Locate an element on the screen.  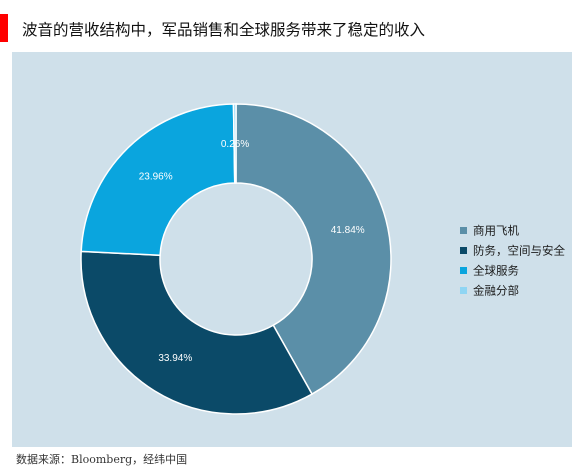
legend-label: 防务，空间与安全 is located at coordinates (519, 250).